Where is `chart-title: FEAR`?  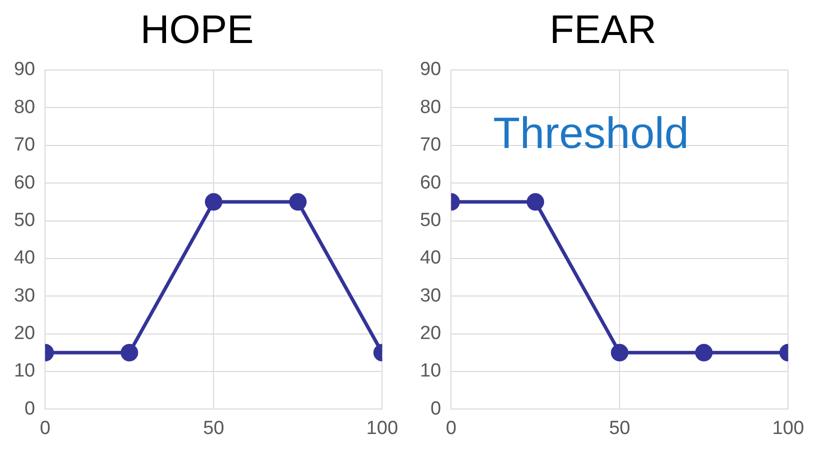
chart-title: FEAR is located at coordinates (603, 30).